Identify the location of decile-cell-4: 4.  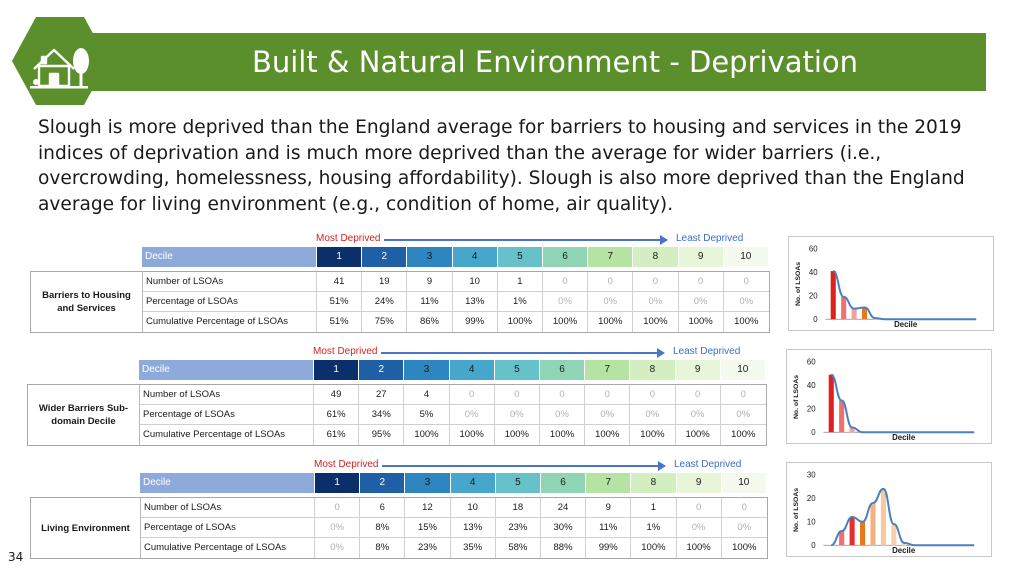
(474, 257).